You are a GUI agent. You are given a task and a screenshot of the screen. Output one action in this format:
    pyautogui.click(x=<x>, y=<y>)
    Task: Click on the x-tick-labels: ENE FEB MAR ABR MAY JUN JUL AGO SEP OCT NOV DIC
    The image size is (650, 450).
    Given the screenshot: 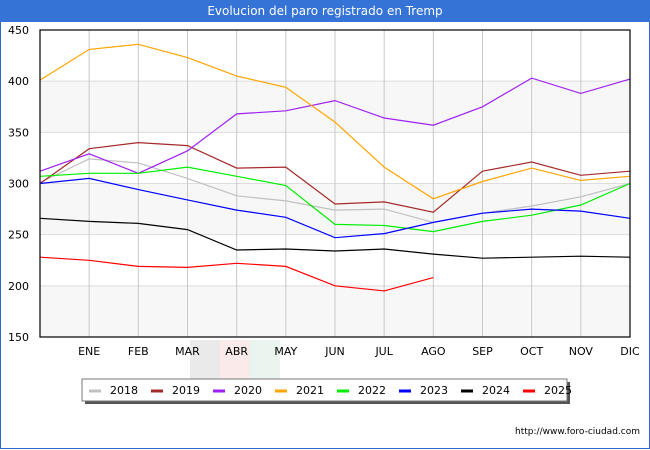 What is the action you would take?
    pyautogui.click(x=359, y=351)
    